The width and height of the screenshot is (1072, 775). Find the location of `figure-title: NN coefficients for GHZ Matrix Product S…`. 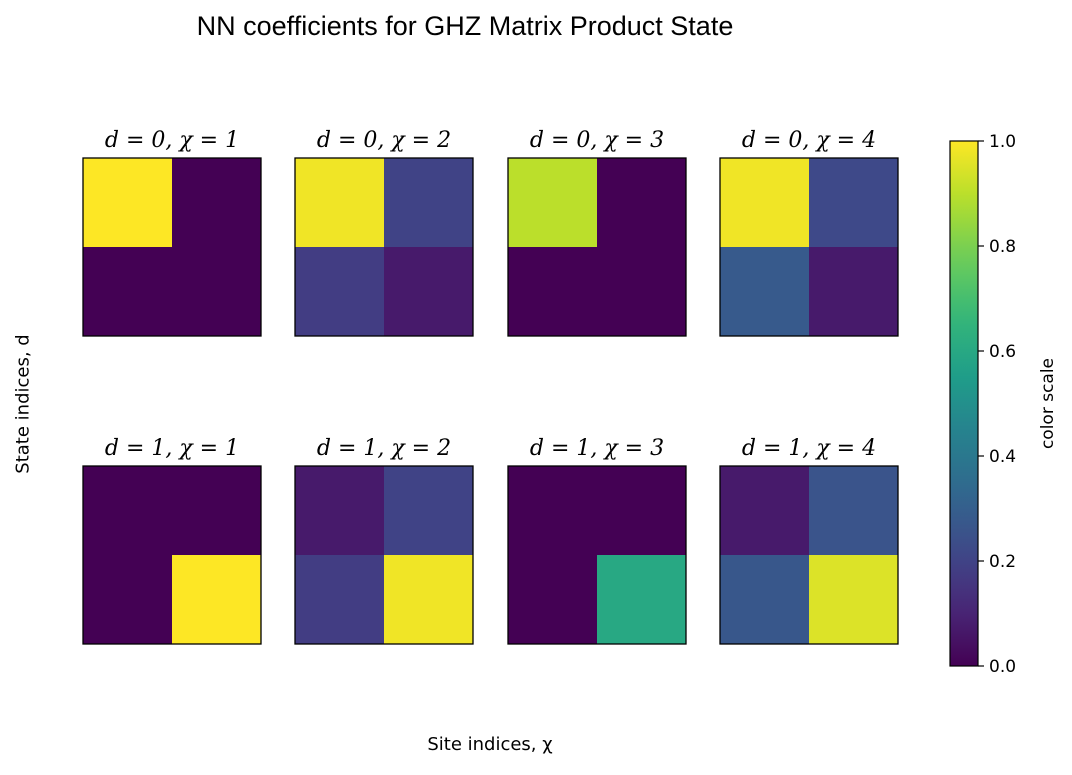

figure-title: NN coefficients for GHZ Matrix Product S… is located at coordinates (465, 26).